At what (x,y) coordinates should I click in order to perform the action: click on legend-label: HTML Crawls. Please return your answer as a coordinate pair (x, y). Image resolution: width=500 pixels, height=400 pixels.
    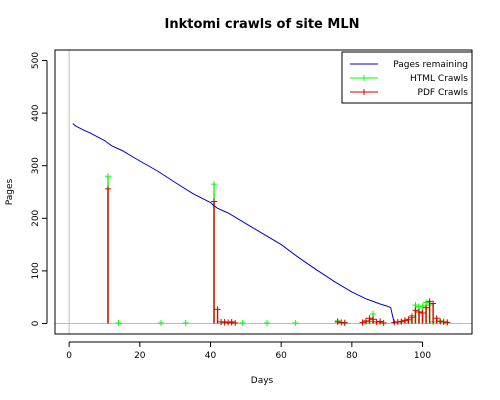
    Looking at the image, I should click on (439, 79).